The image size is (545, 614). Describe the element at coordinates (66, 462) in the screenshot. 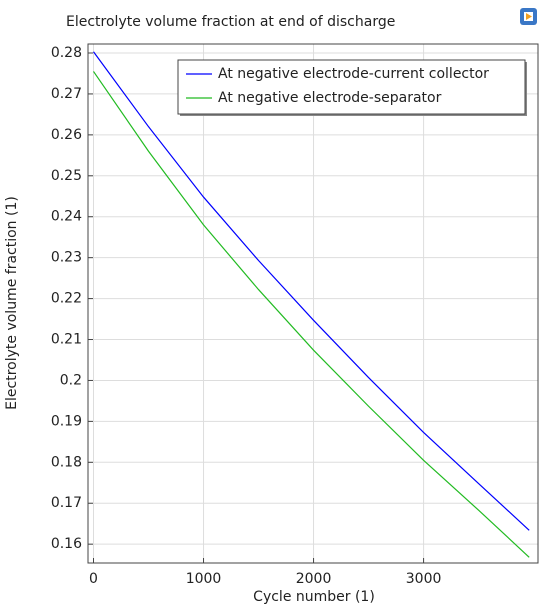

I see `y-tick-label: 0.18` at that location.